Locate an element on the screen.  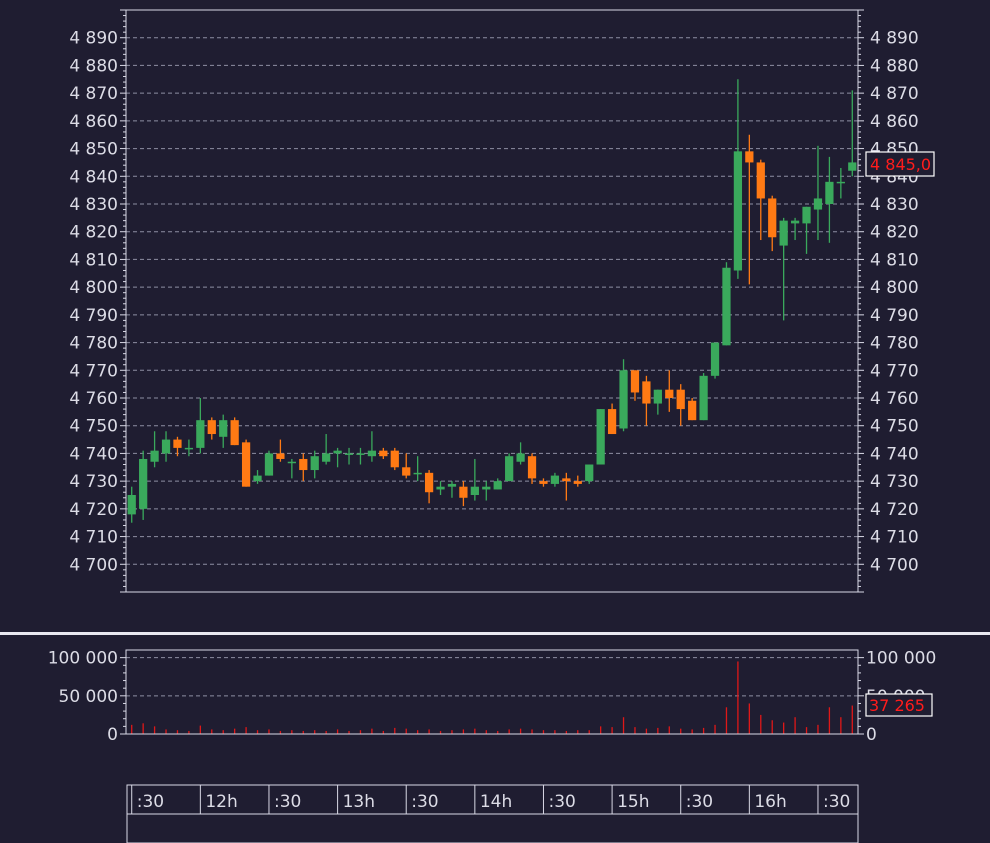
price-tick-label-right: 4 740 is located at coordinates (894, 454).